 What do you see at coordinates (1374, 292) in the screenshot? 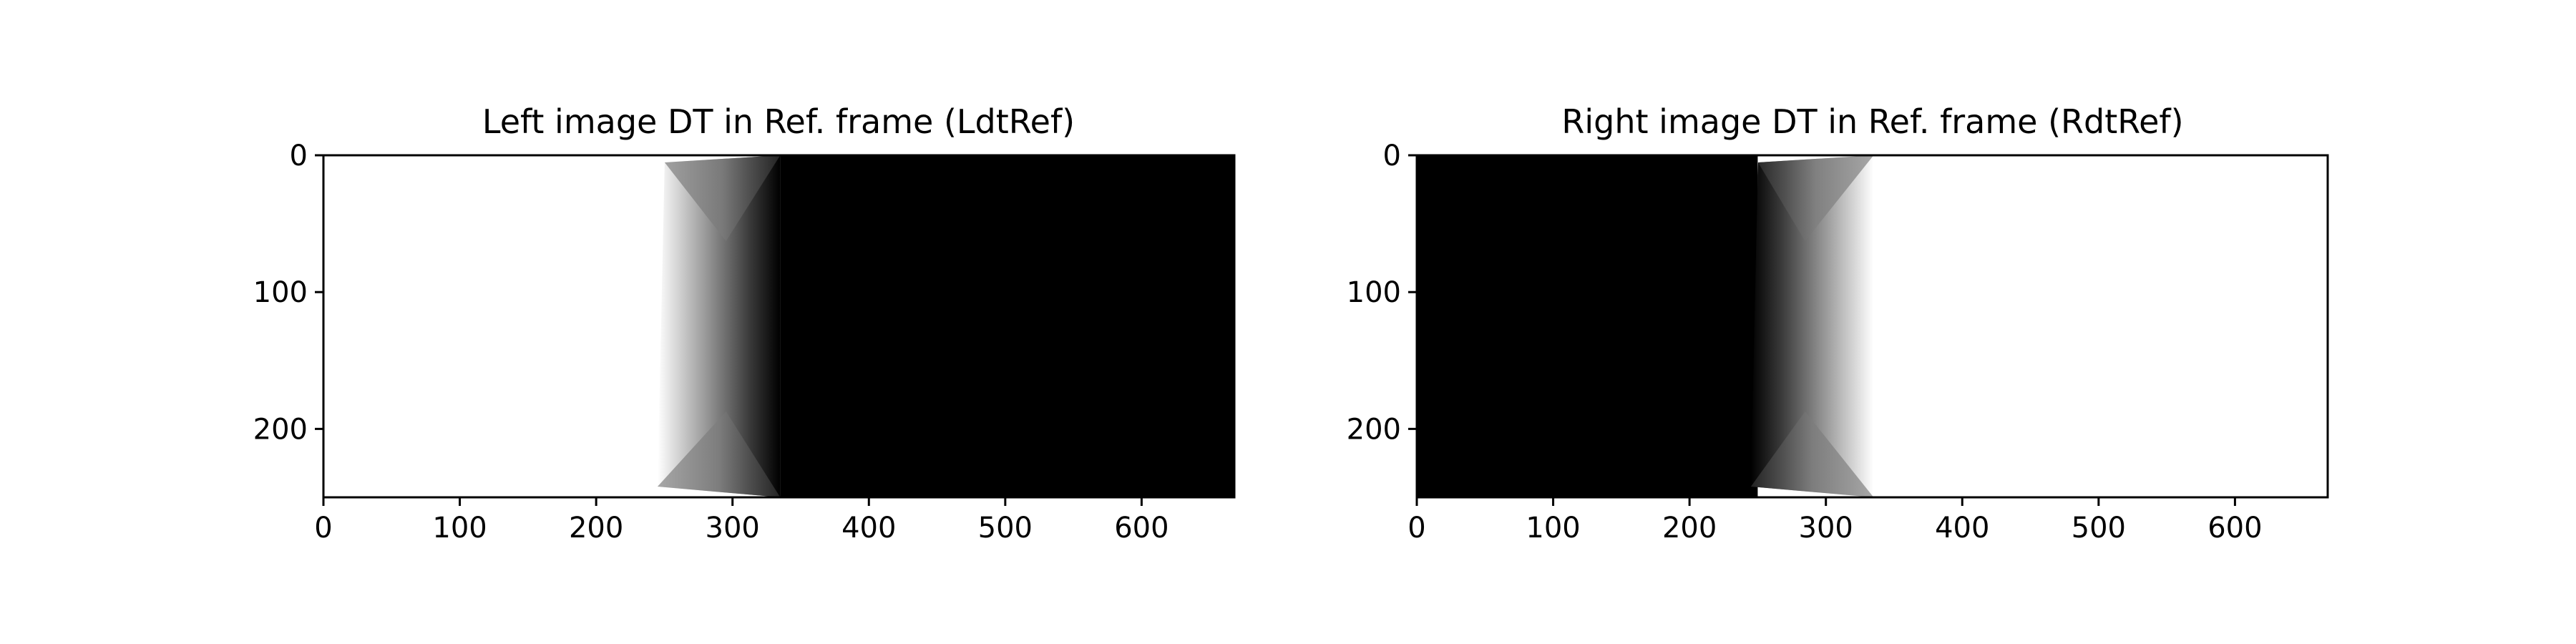
I see `right-y-tick-label: 100` at bounding box center [1374, 292].